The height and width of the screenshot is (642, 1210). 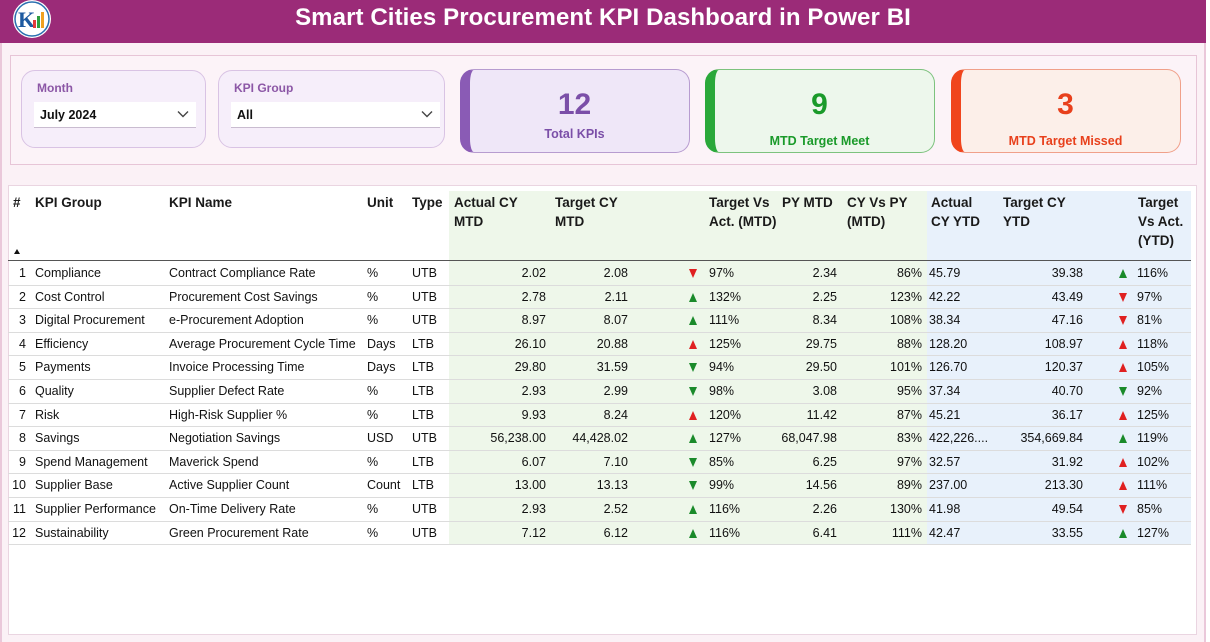 What do you see at coordinates (57, 438) in the screenshot?
I see `cell-kpi-group: Savings` at bounding box center [57, 438].